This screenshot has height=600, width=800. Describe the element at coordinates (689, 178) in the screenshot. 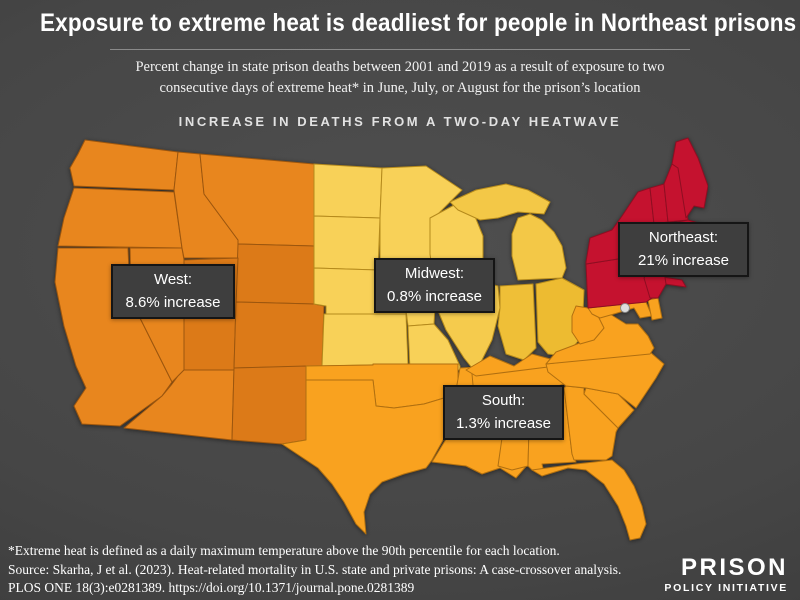

I see `state-me-northeast` at that location.